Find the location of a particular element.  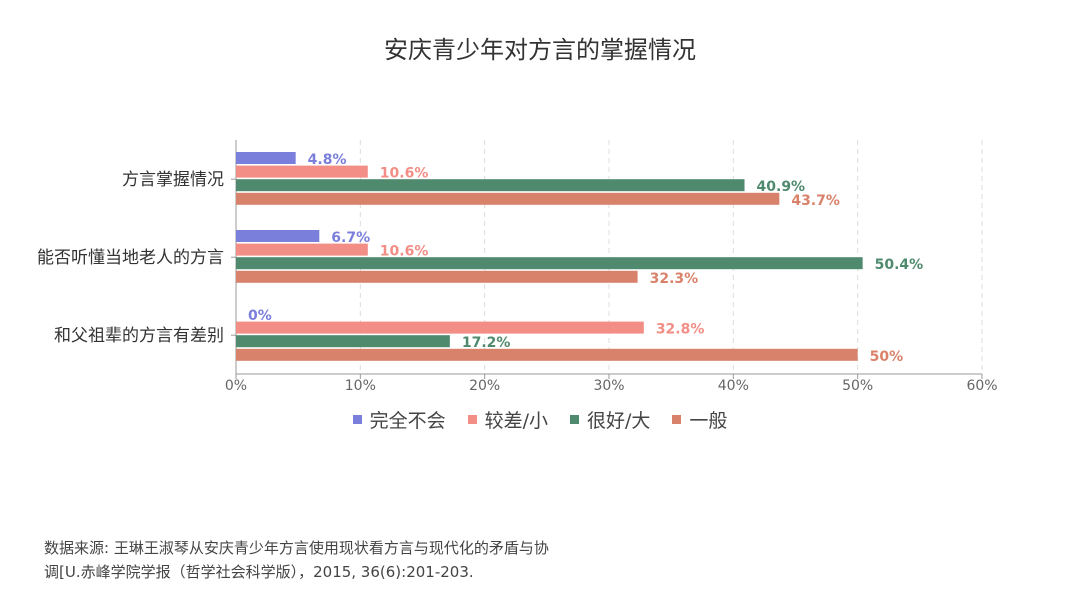

source-line-2: 调[U.赤峰学院学报（哲学社会科学版），2015, 36(6):201-203. is located at coordinates (259, 572).